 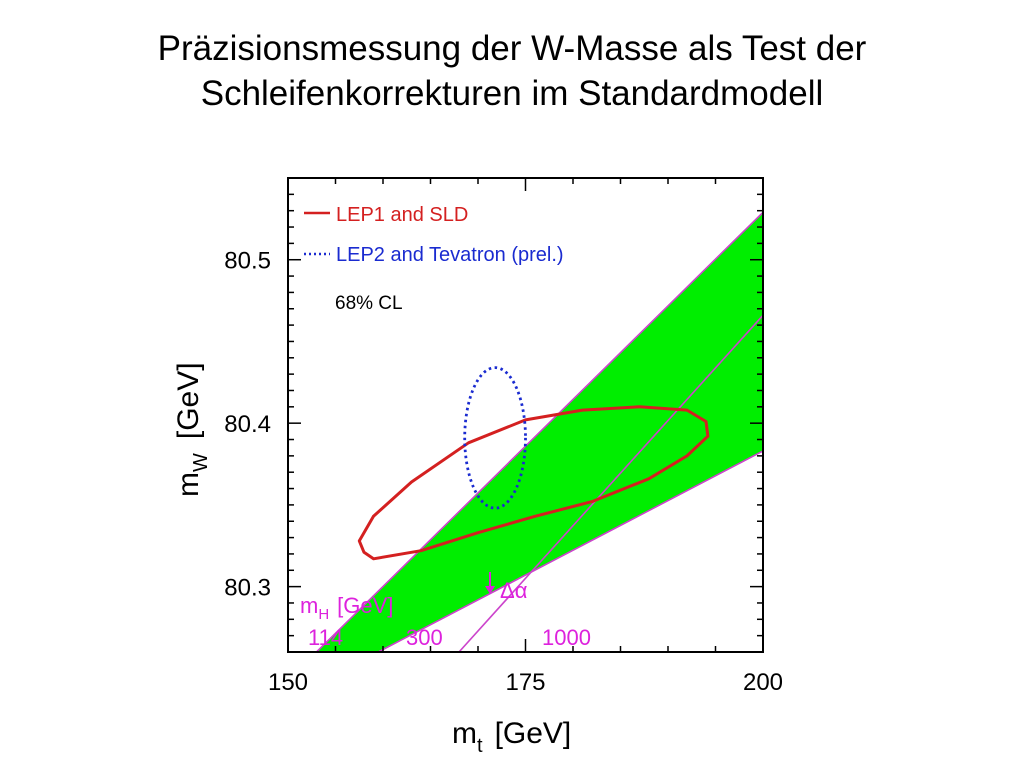 I want to click on delta-alpha-label: Δα, so click(x=514, y=590).